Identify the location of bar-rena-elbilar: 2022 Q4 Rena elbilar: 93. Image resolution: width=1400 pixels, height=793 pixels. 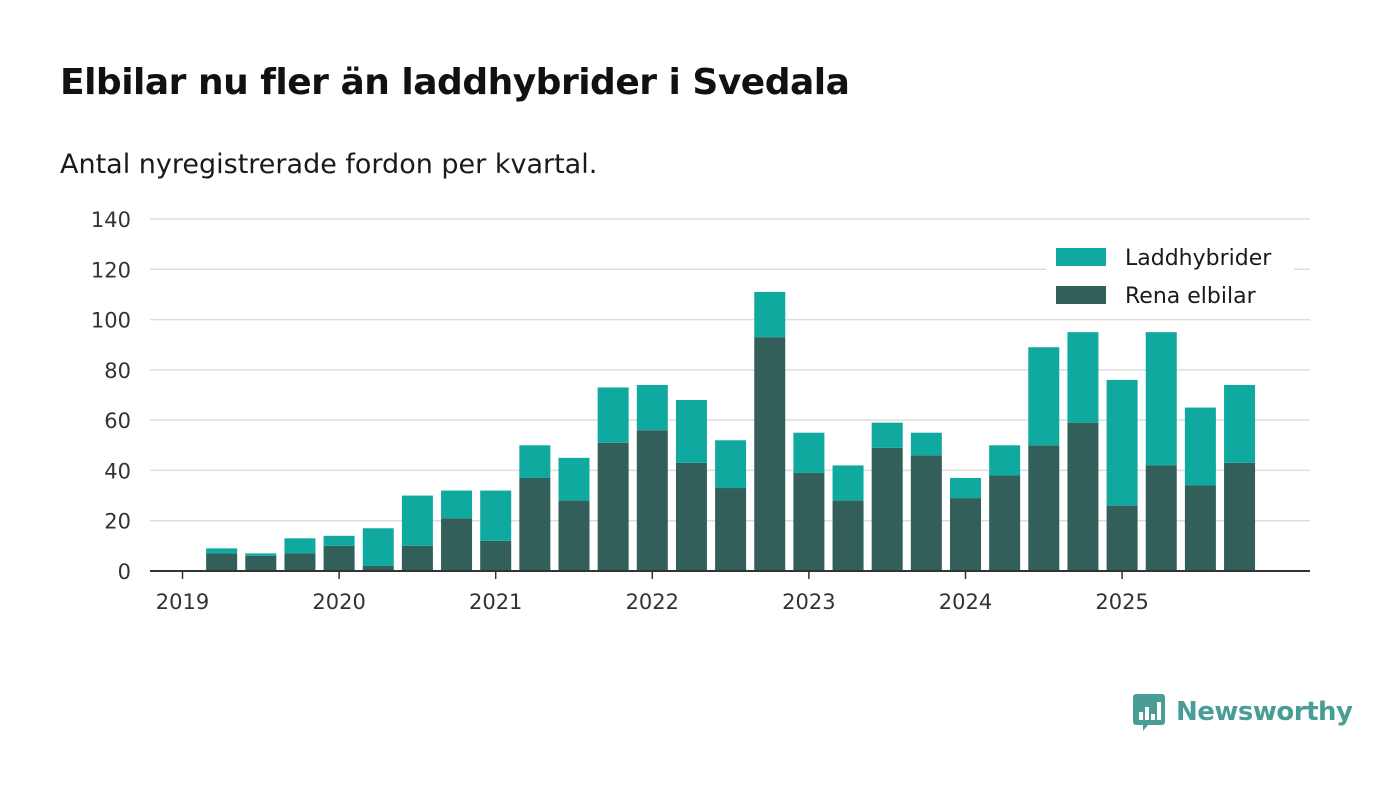
(770, 454).